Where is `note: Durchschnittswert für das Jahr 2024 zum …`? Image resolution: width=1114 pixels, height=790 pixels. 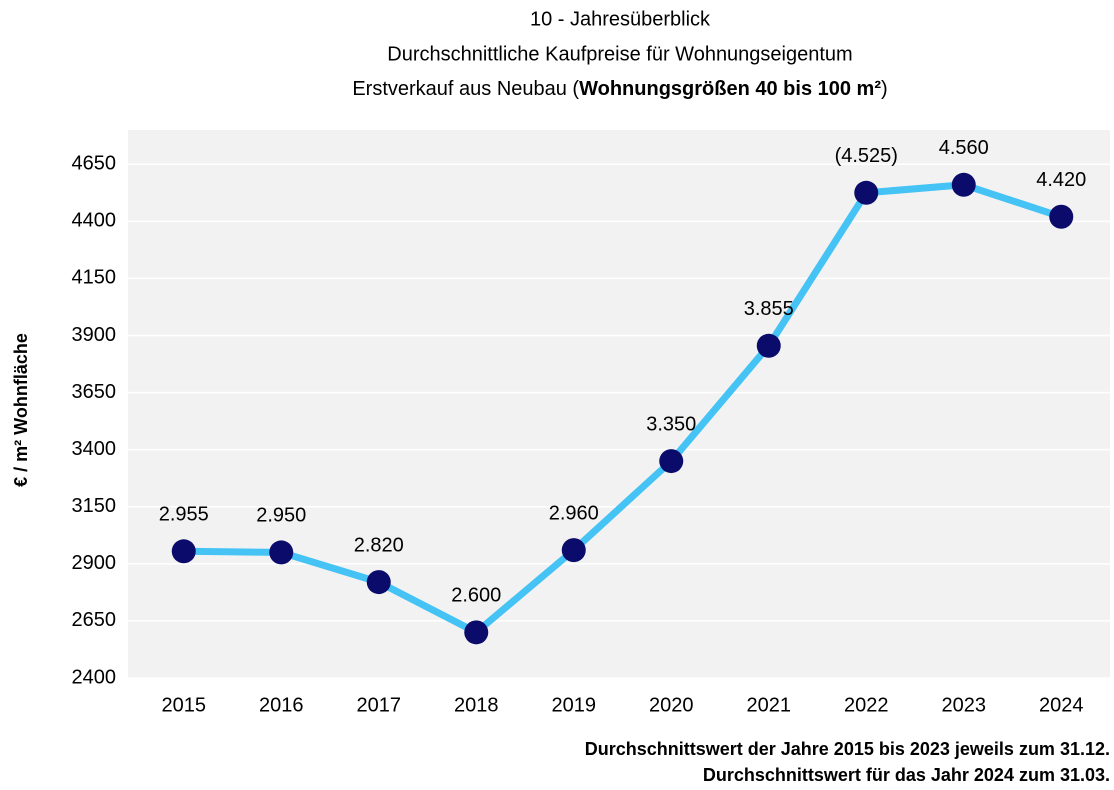
note: Durchschnittswert für das Jahr 2024 zum … is located at coordinates (906, 775).